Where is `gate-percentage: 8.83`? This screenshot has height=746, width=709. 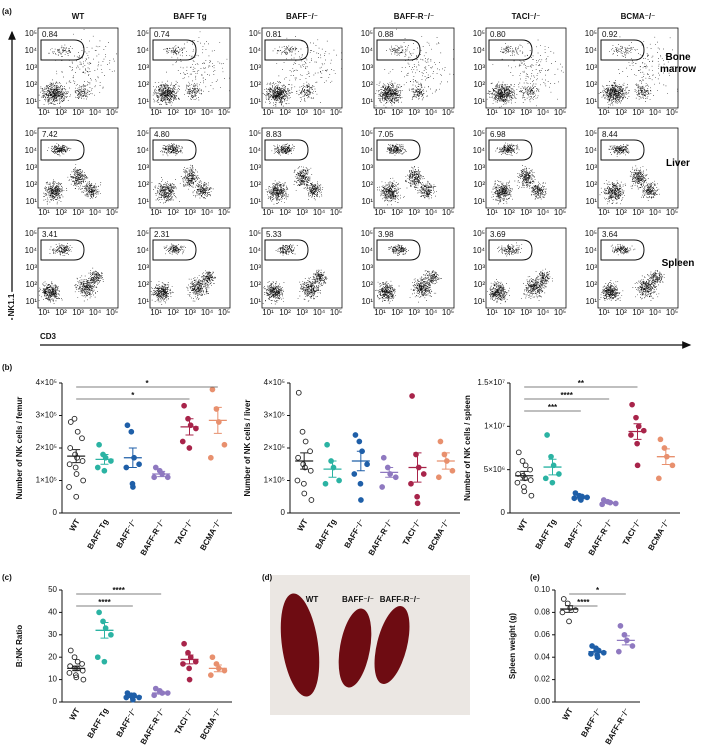
gate-percentage: 8.83 is located at coordinates (274, 134).